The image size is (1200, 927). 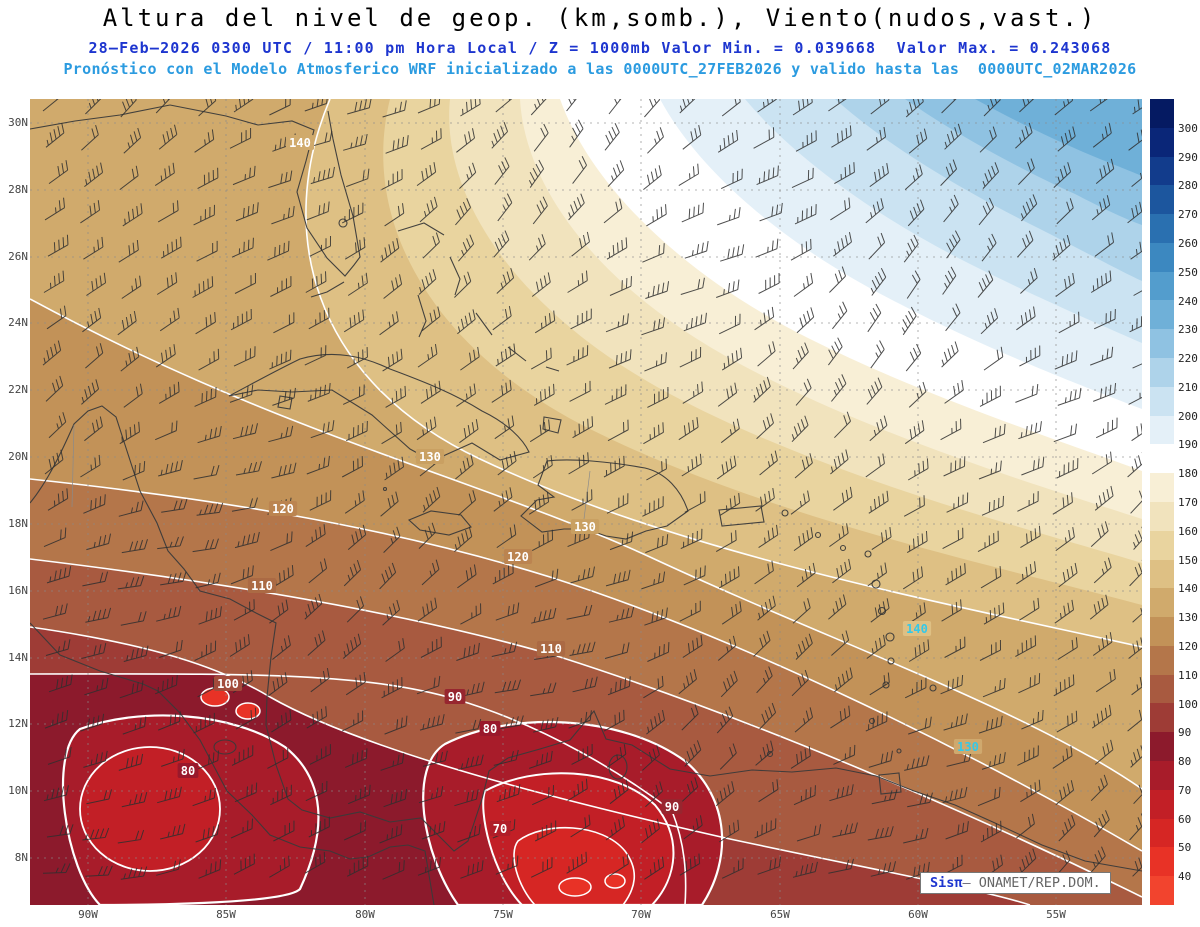 I want to click on attribution-badge: Sisπ– ONAMET/REP.DOM., so click(x=1015, y=883).